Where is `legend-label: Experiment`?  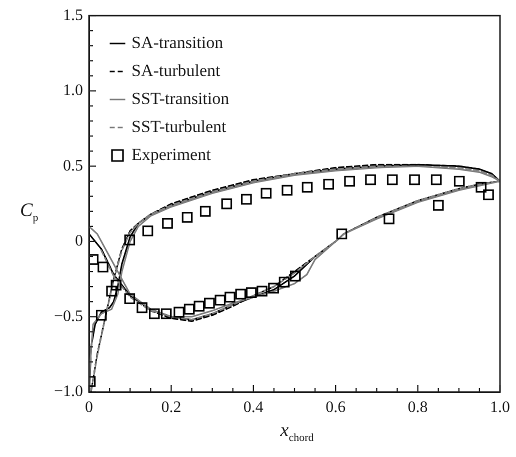
legend-label: Experiment is located at coordinates (172, 154).